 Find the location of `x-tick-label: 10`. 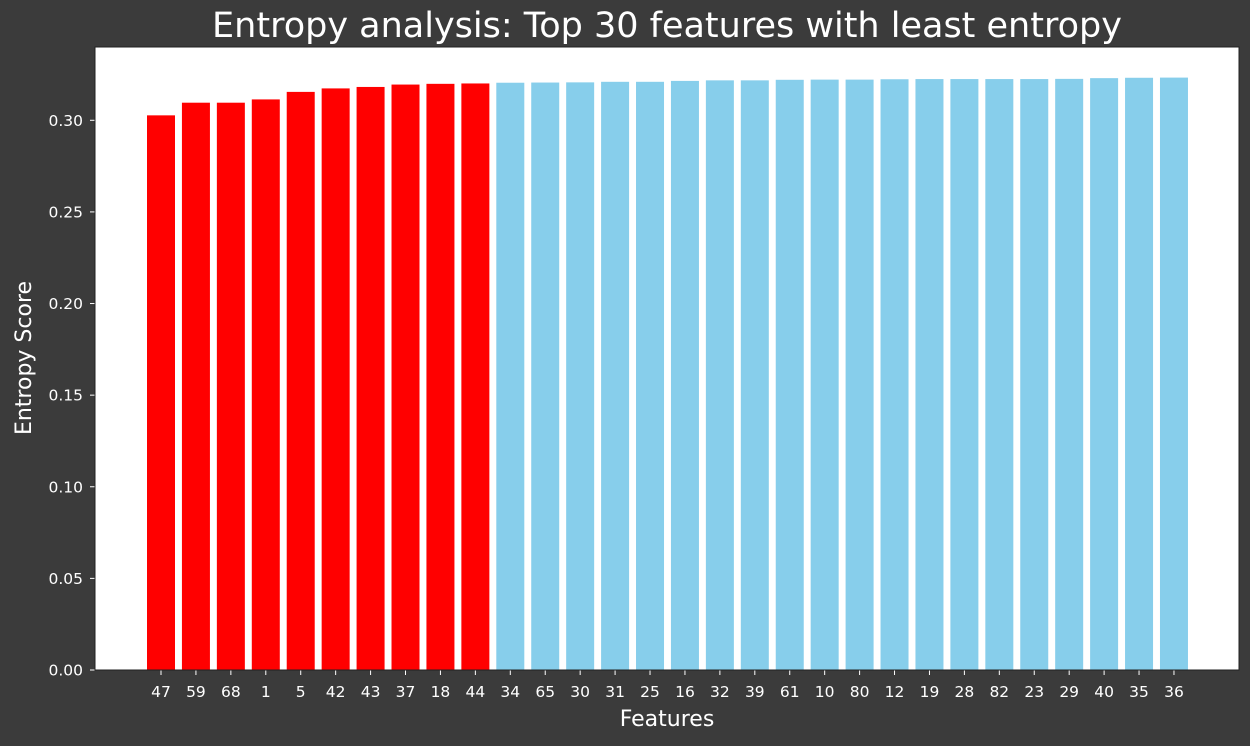

x-tick-label: 10 is located at coordinates (825, 692).